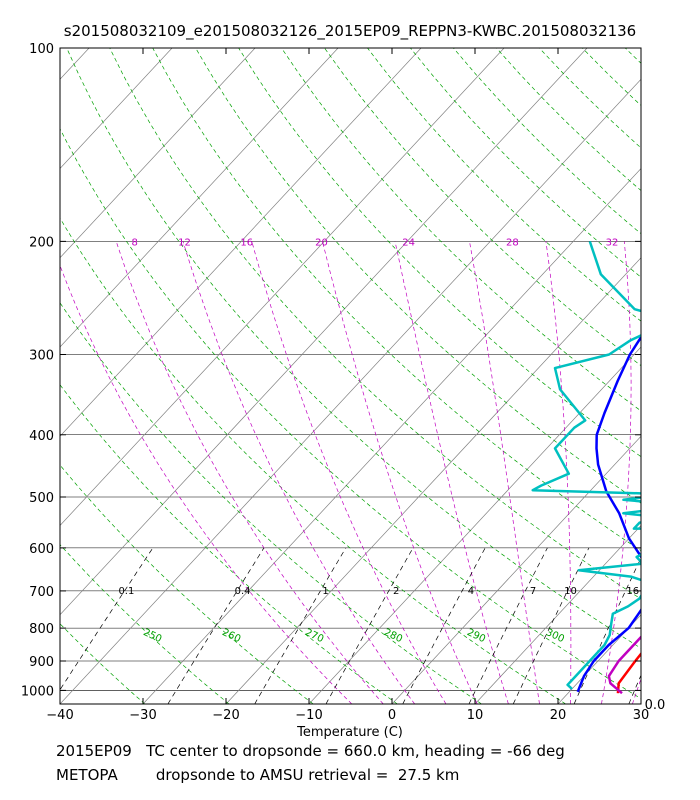  I want to click on x-tick-label: 10, so click(475, 715).